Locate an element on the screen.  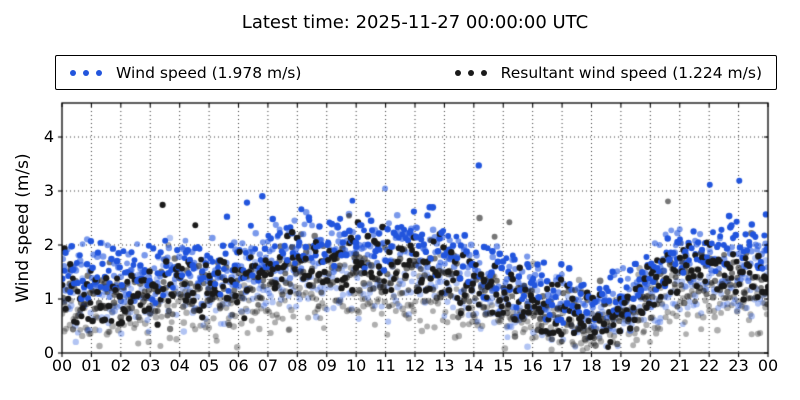
x-tick-label: 03 is located at coordinates (150, 365).